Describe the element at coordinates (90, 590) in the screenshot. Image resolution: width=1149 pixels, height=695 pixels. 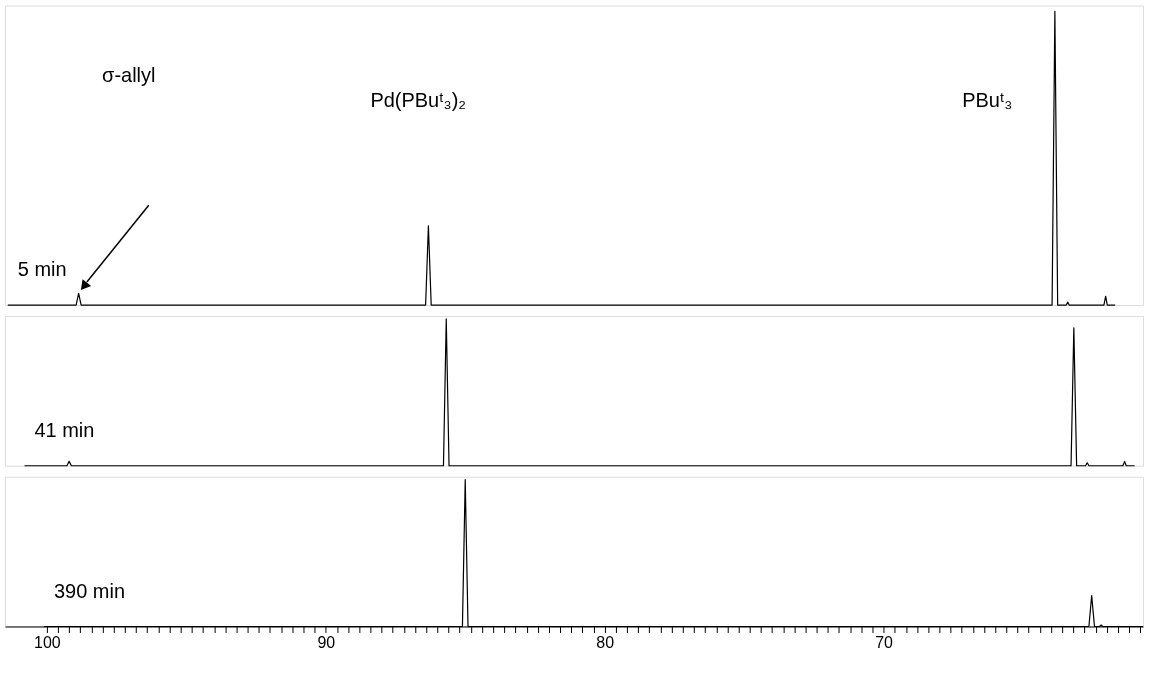
I see `series-label: 390 min` at that location.